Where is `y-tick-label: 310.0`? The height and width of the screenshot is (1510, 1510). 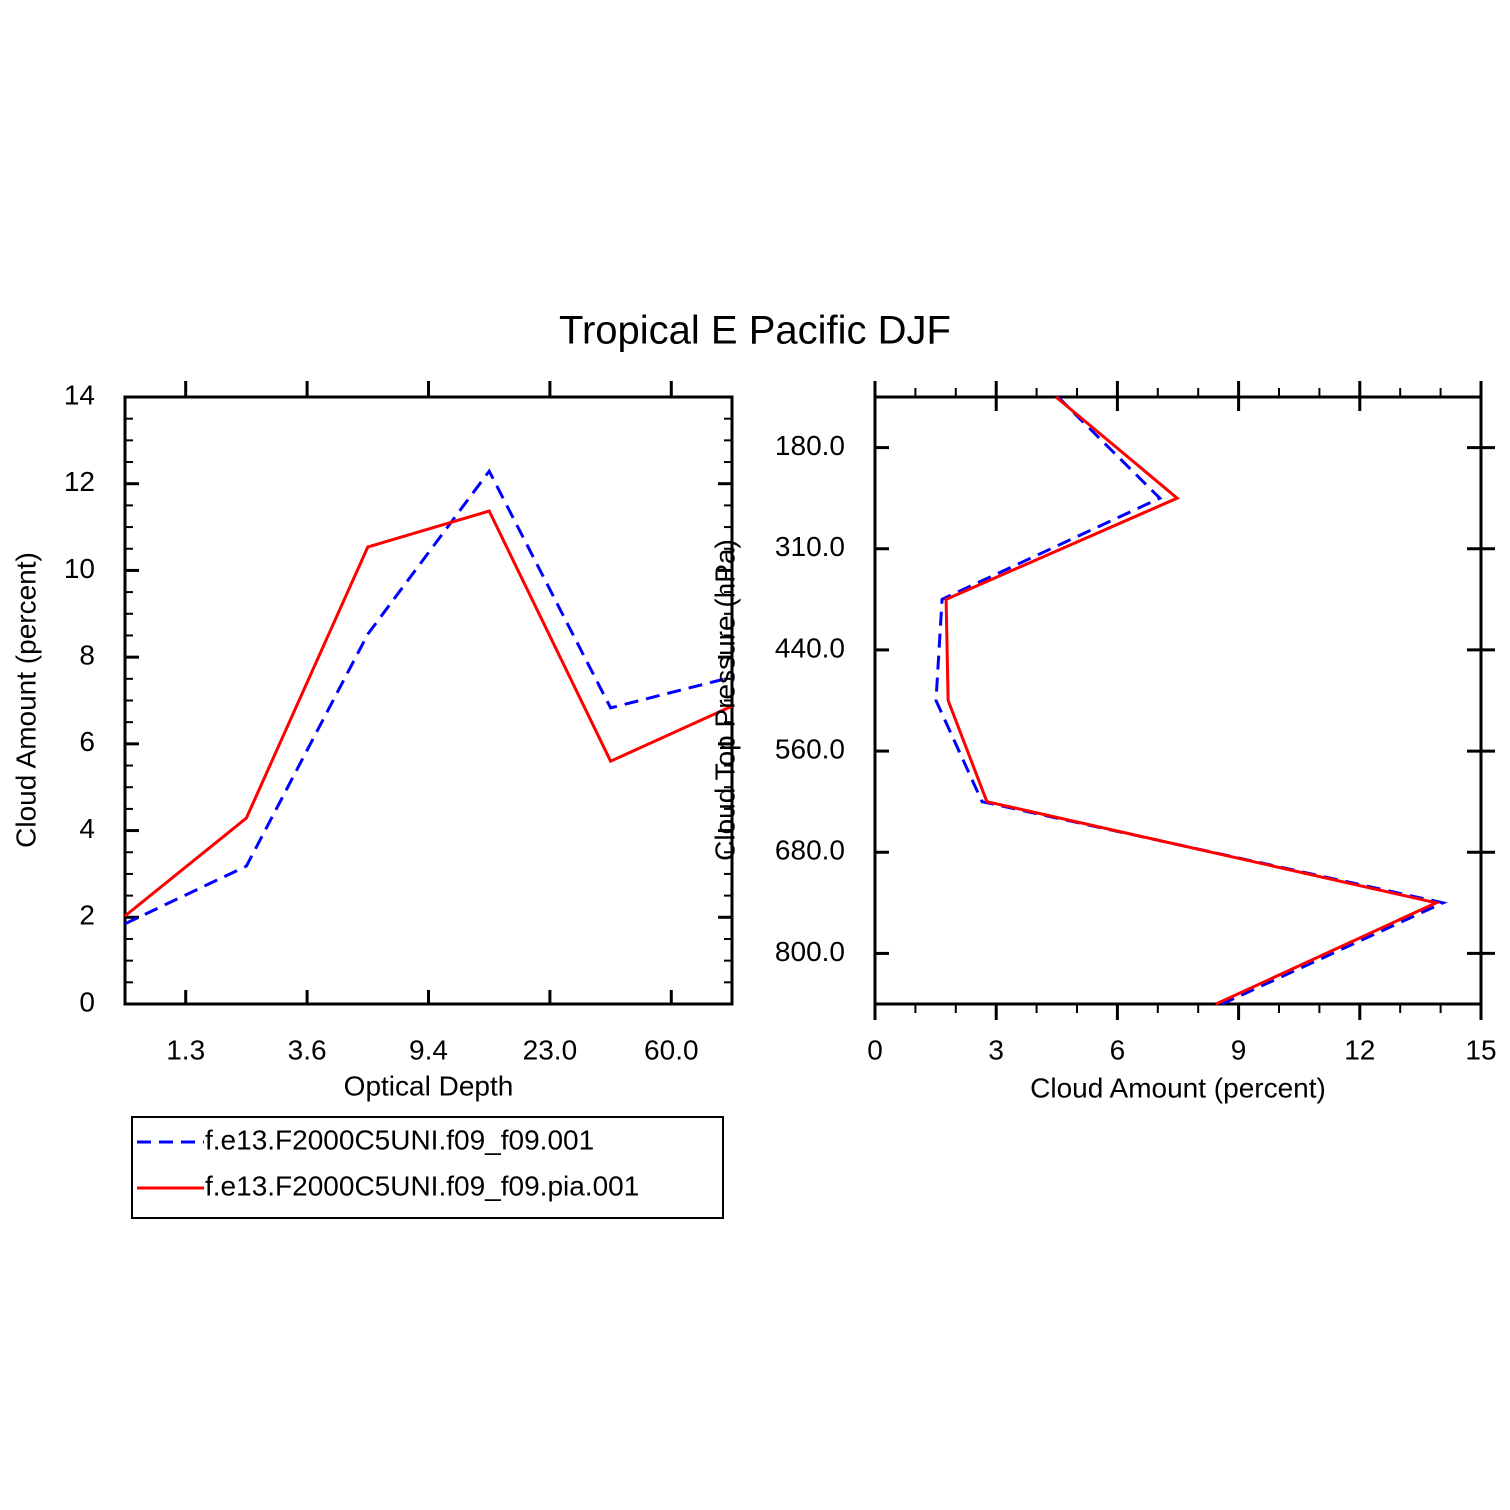 y-tick-label: 310.0 is located at coordinates (810, 546).